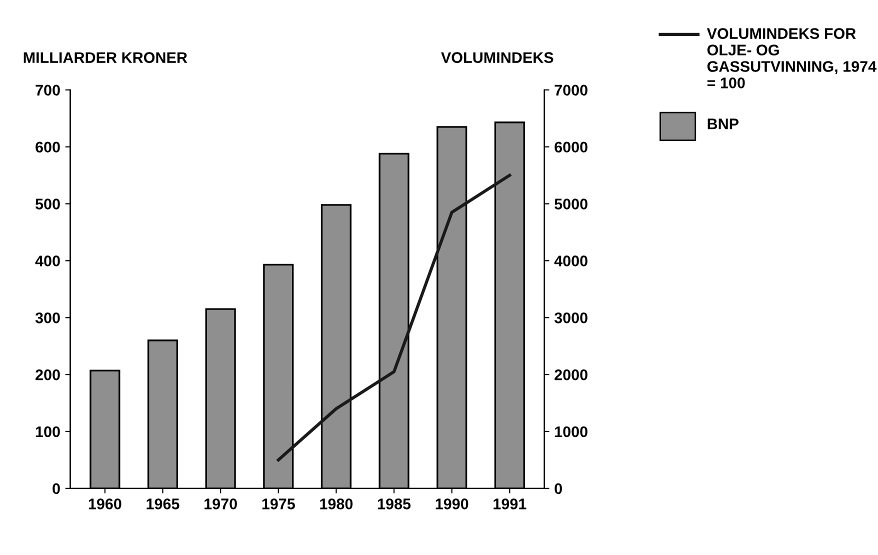  What do you see at coordinates (571, 204) in the screenshot?
I see `y2-tick-label: 5000` at bounding box center [571, 204].